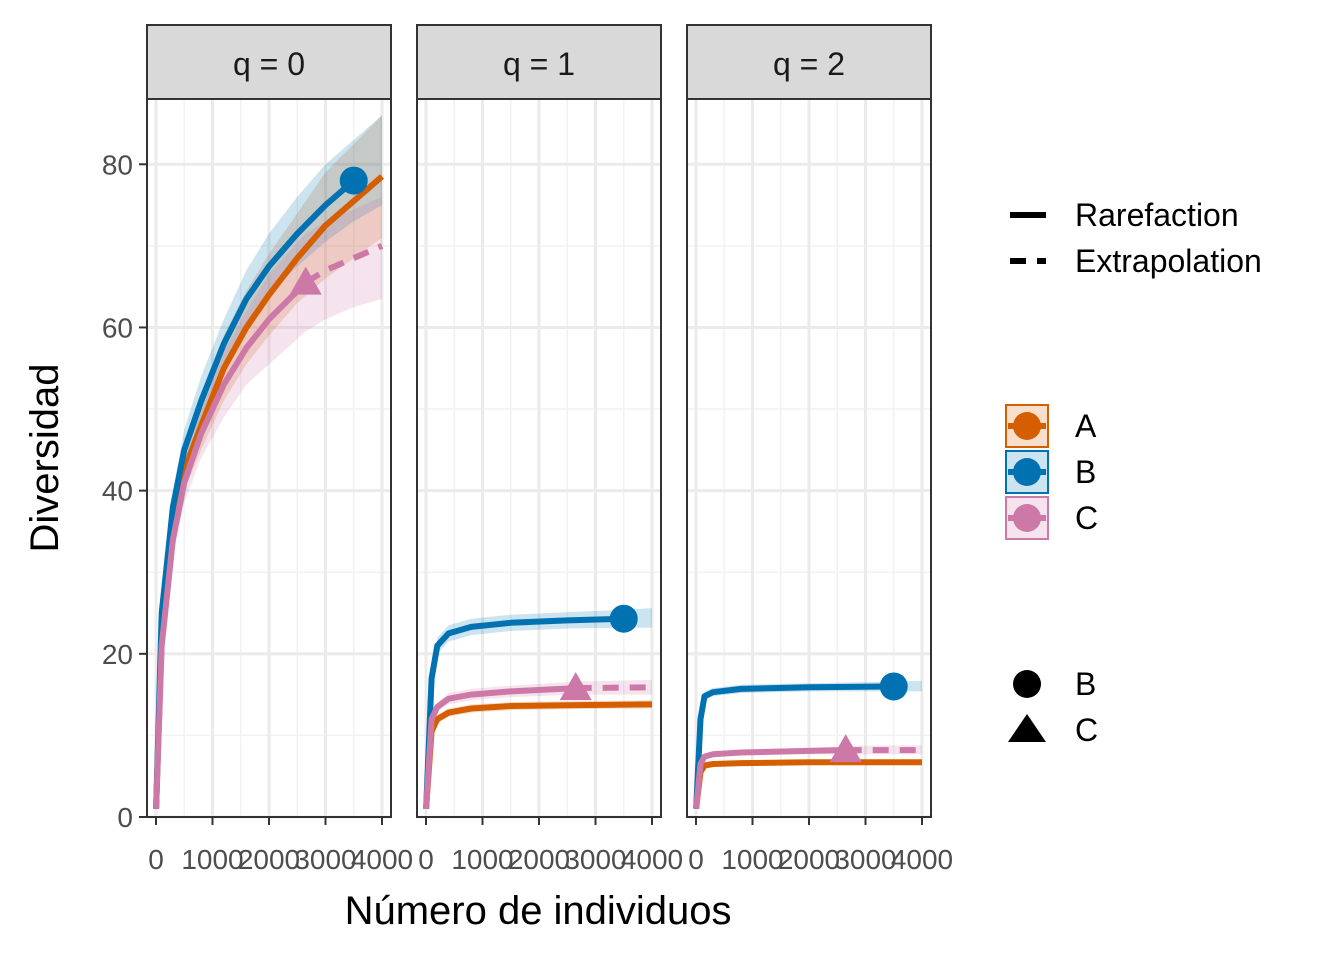 This screenshot has height=960, width=1344. I want to click on y-axis: 0 20 40 60 80, so click(124, 491).